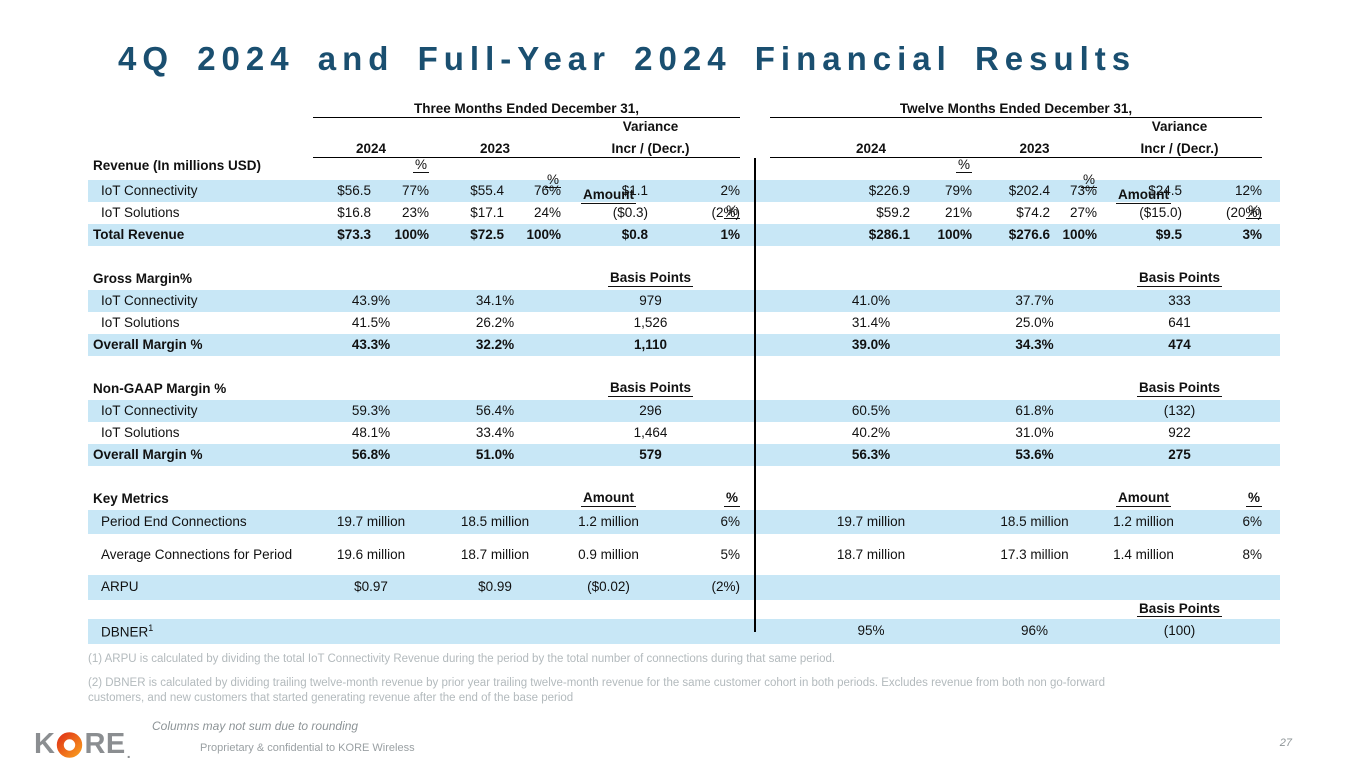 The width and height of the screenshot is (1365, 768). What do you see at coordinates (730, 234) in the screenshot?
I see `value-cell: 1%` at bounding box center [730, 234].